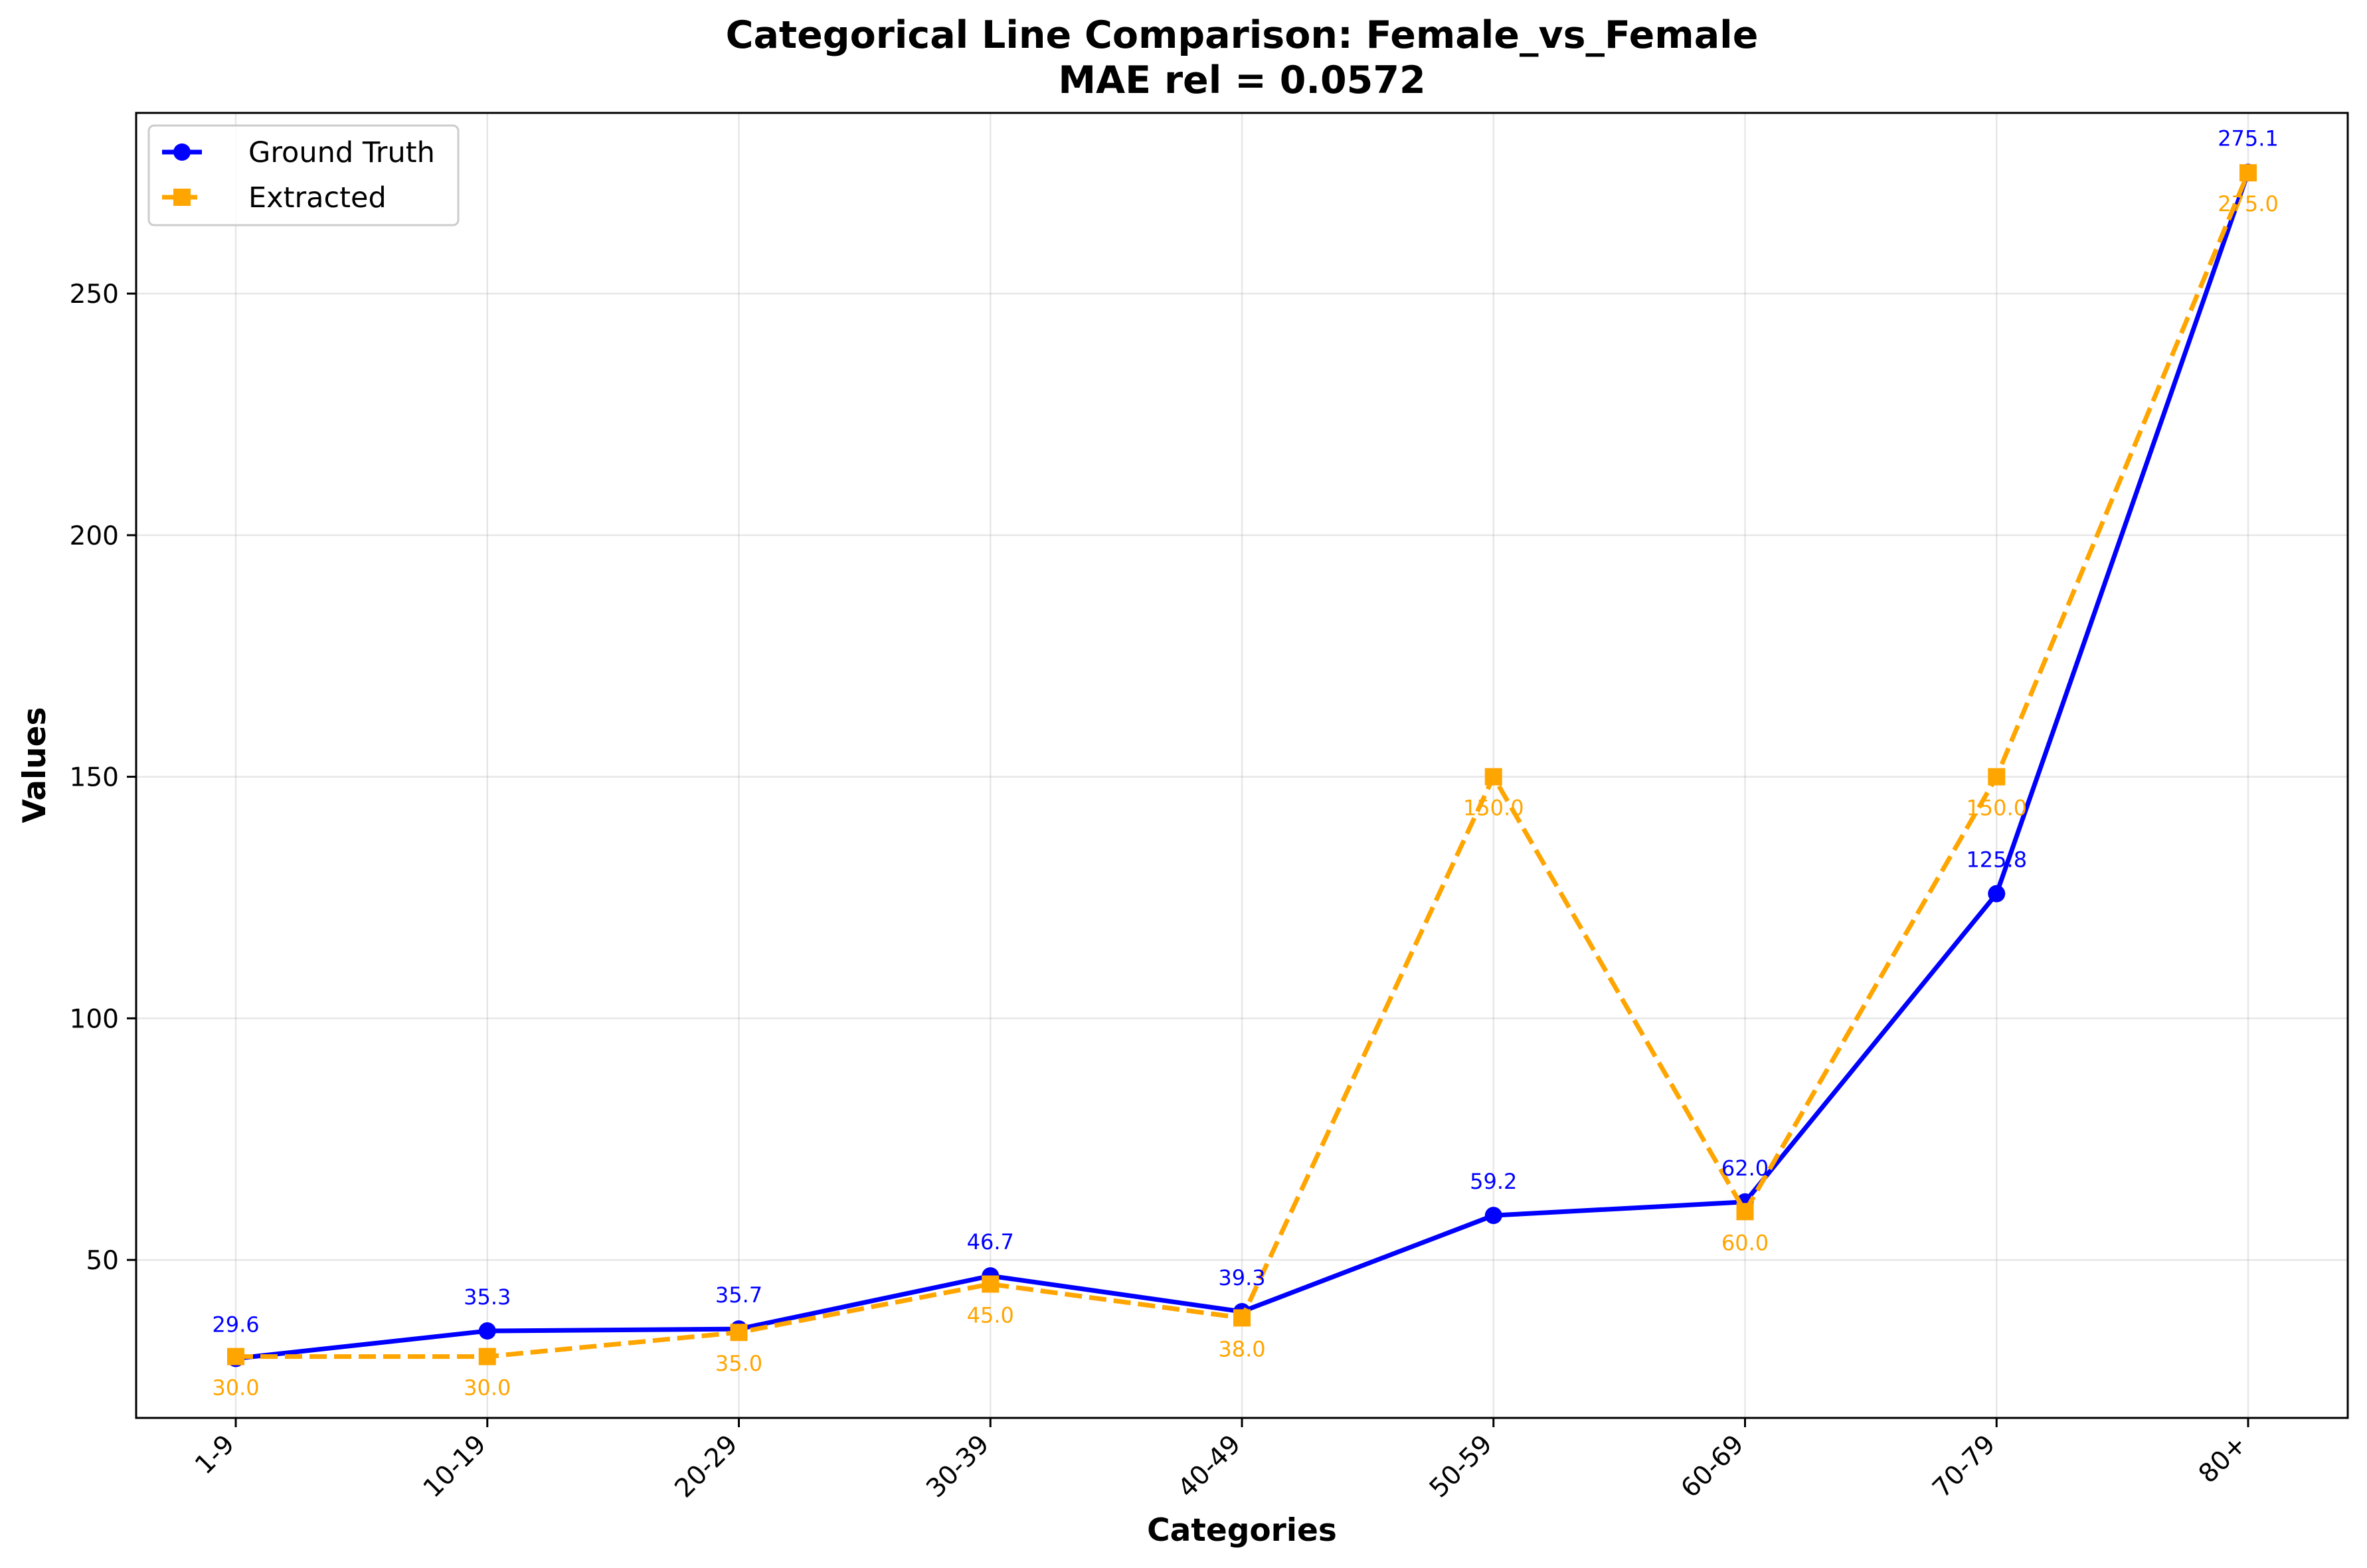 Image resolution: width=2367 pixels, height=1568 pixels. Describe the element at coordinates (487, 1297) in the screenshot. I see `ground-truth-value-label: 35.3` at that location.